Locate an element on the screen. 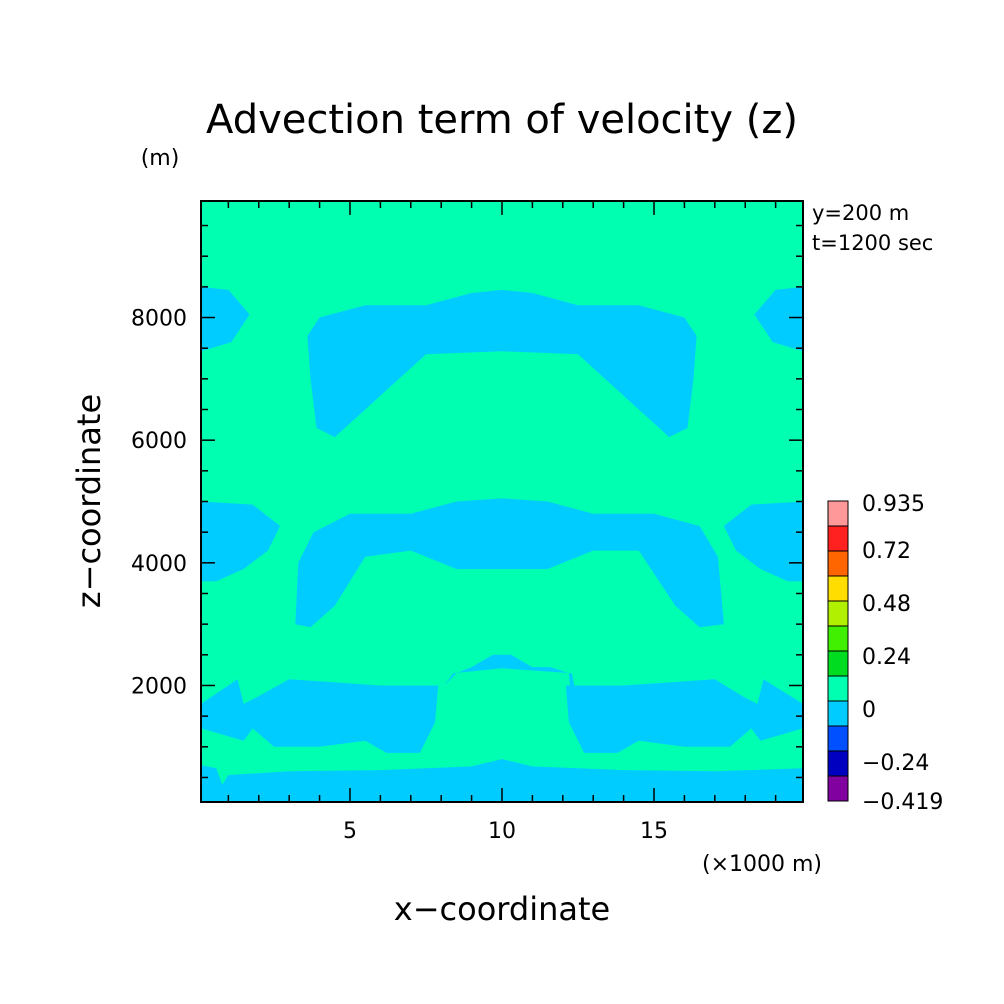 The width and height of the screenshot is (1004, 1004). colorbar-label: 0.72 is located at coordinates (886, 551).